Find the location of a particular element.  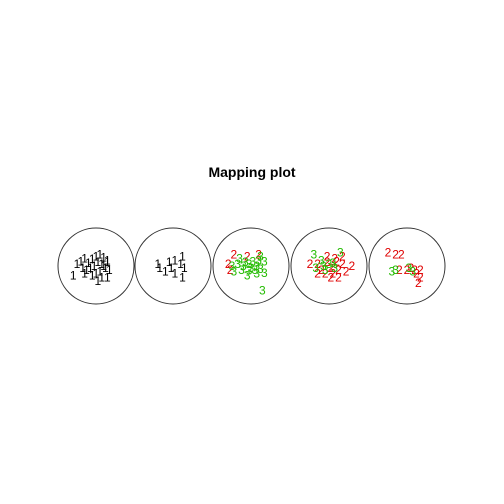

panel-3-point-6: 3 is located at coordinates (260, 257).